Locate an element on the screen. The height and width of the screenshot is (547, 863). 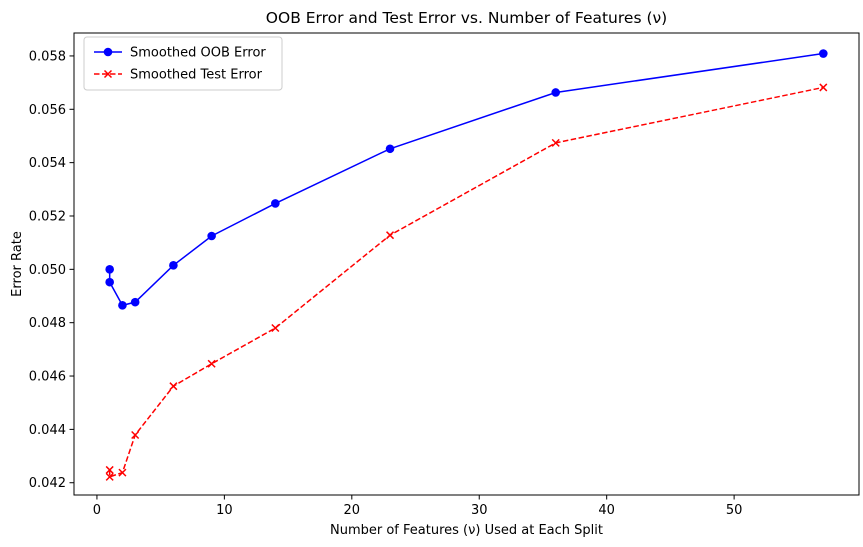
legend-marker-oob is located at coordinates (108, 52).